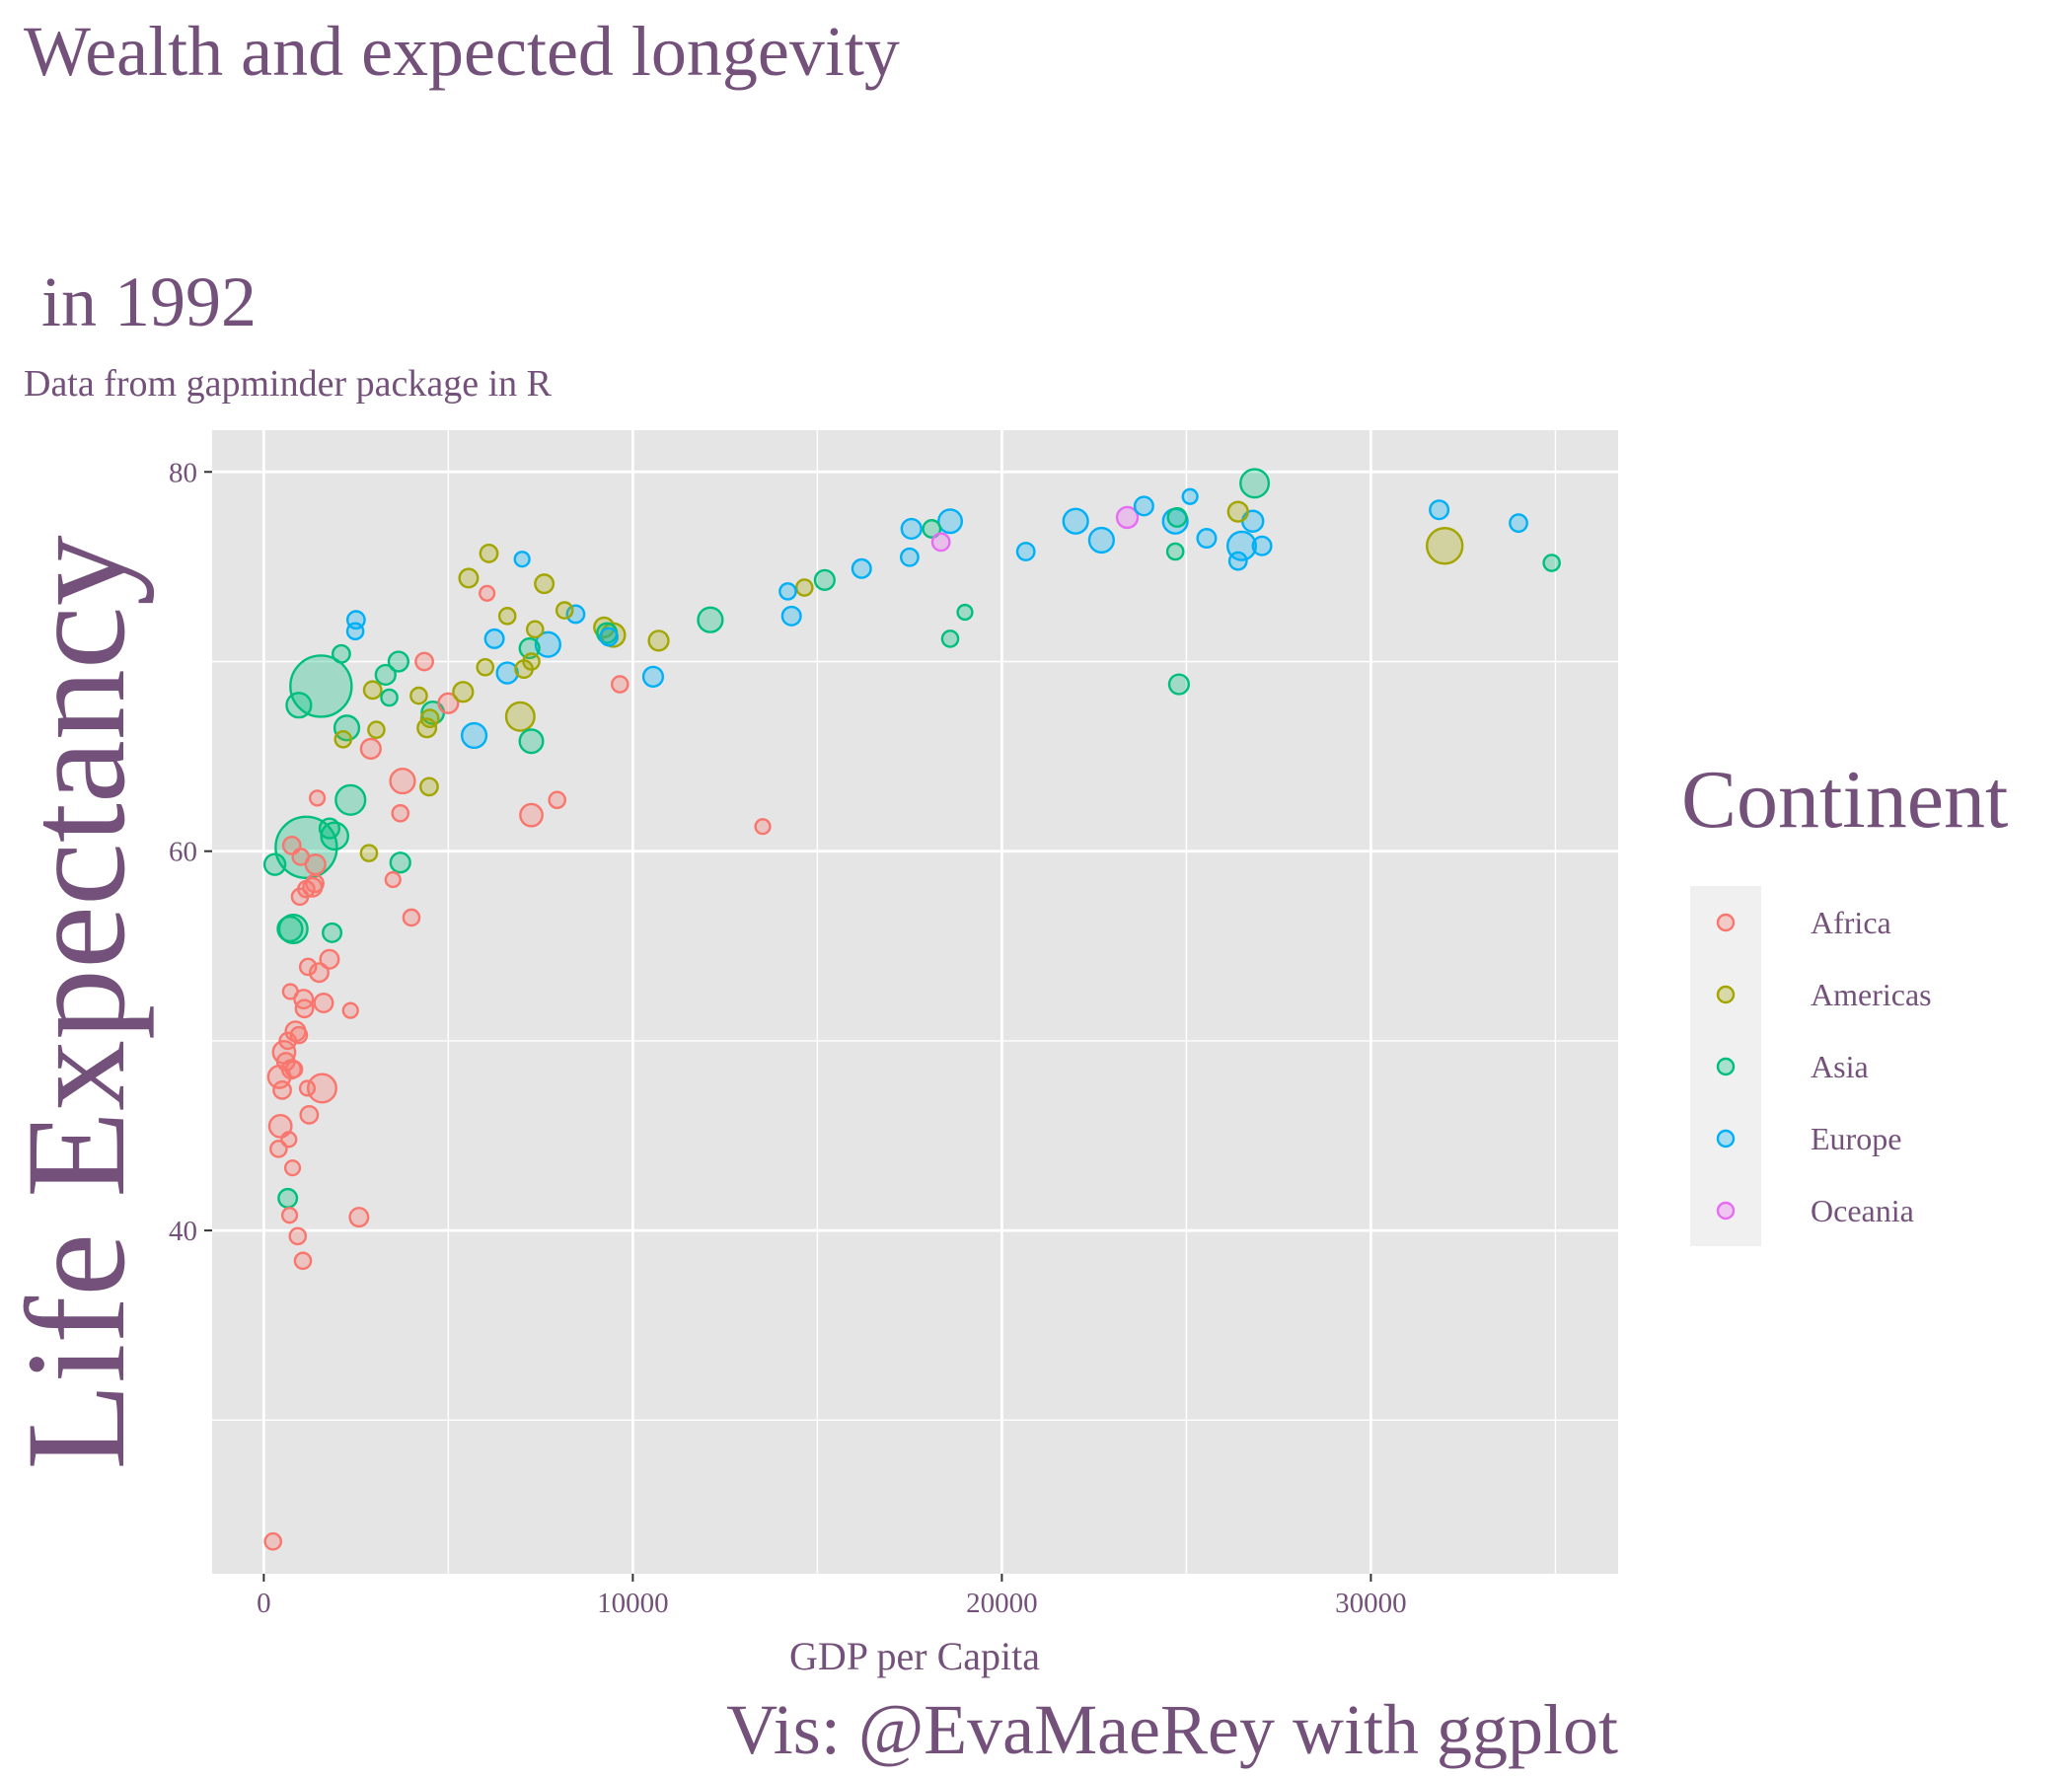 The image size is (2072, 1776). I want to click on legend-key-background, so click(1726, 1066).